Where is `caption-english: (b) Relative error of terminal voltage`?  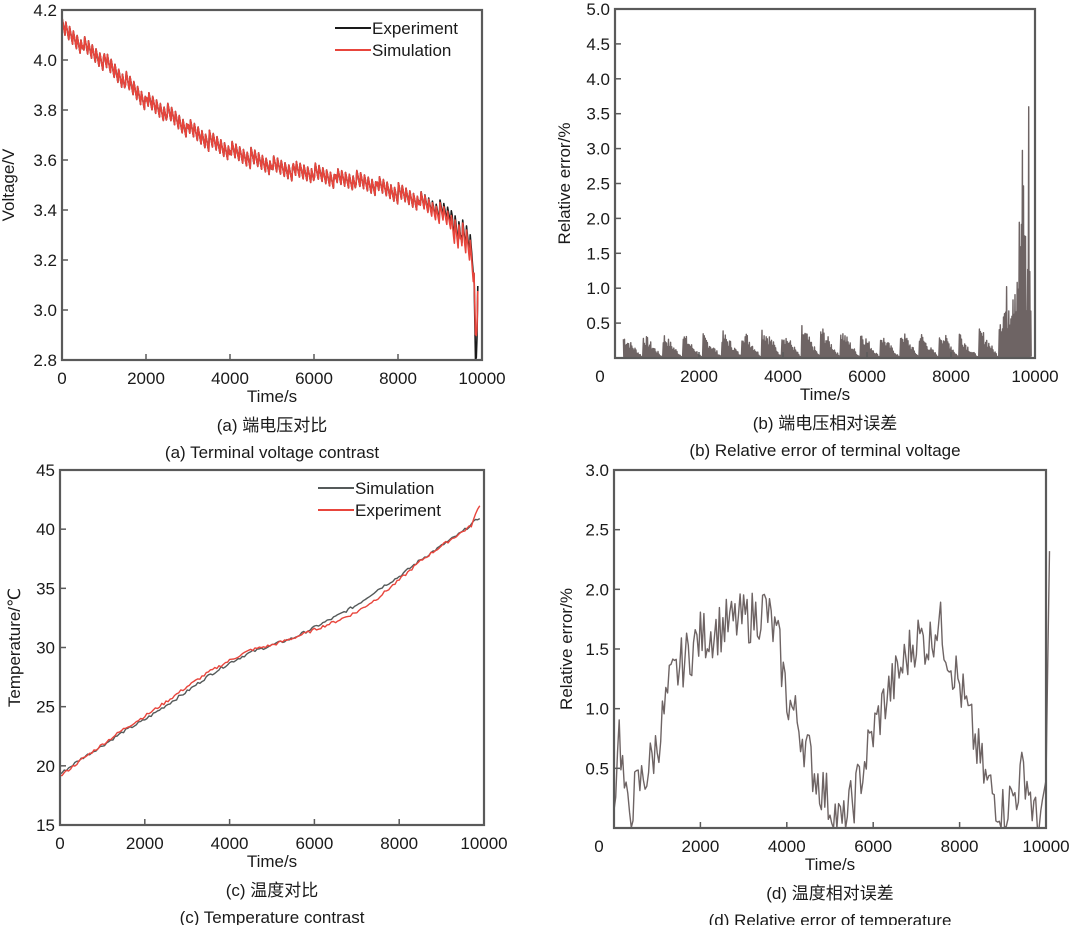 caption-english: (b) Relative error of terminal voltage is located at coordinates (824, 450).